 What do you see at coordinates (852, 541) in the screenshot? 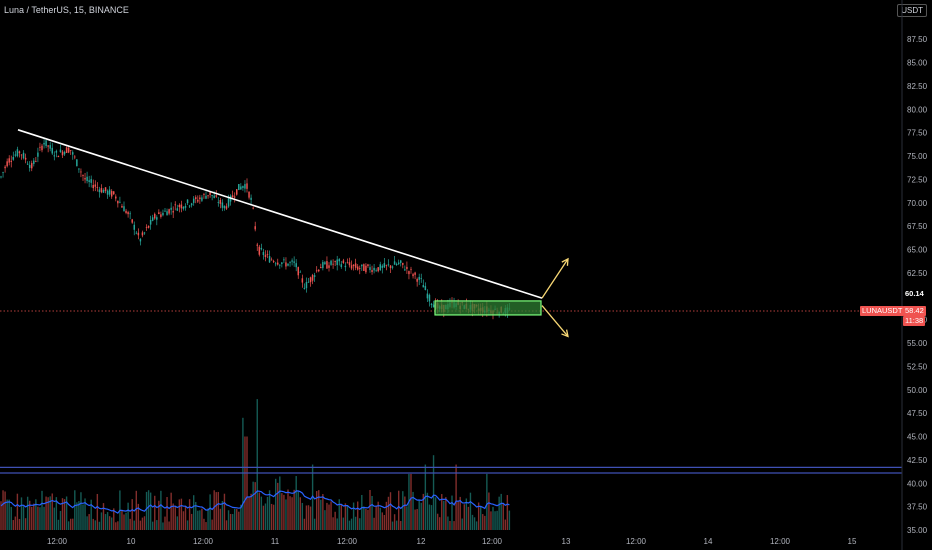
I see `x-tick-label: 15` at bounding box center [852, 541].